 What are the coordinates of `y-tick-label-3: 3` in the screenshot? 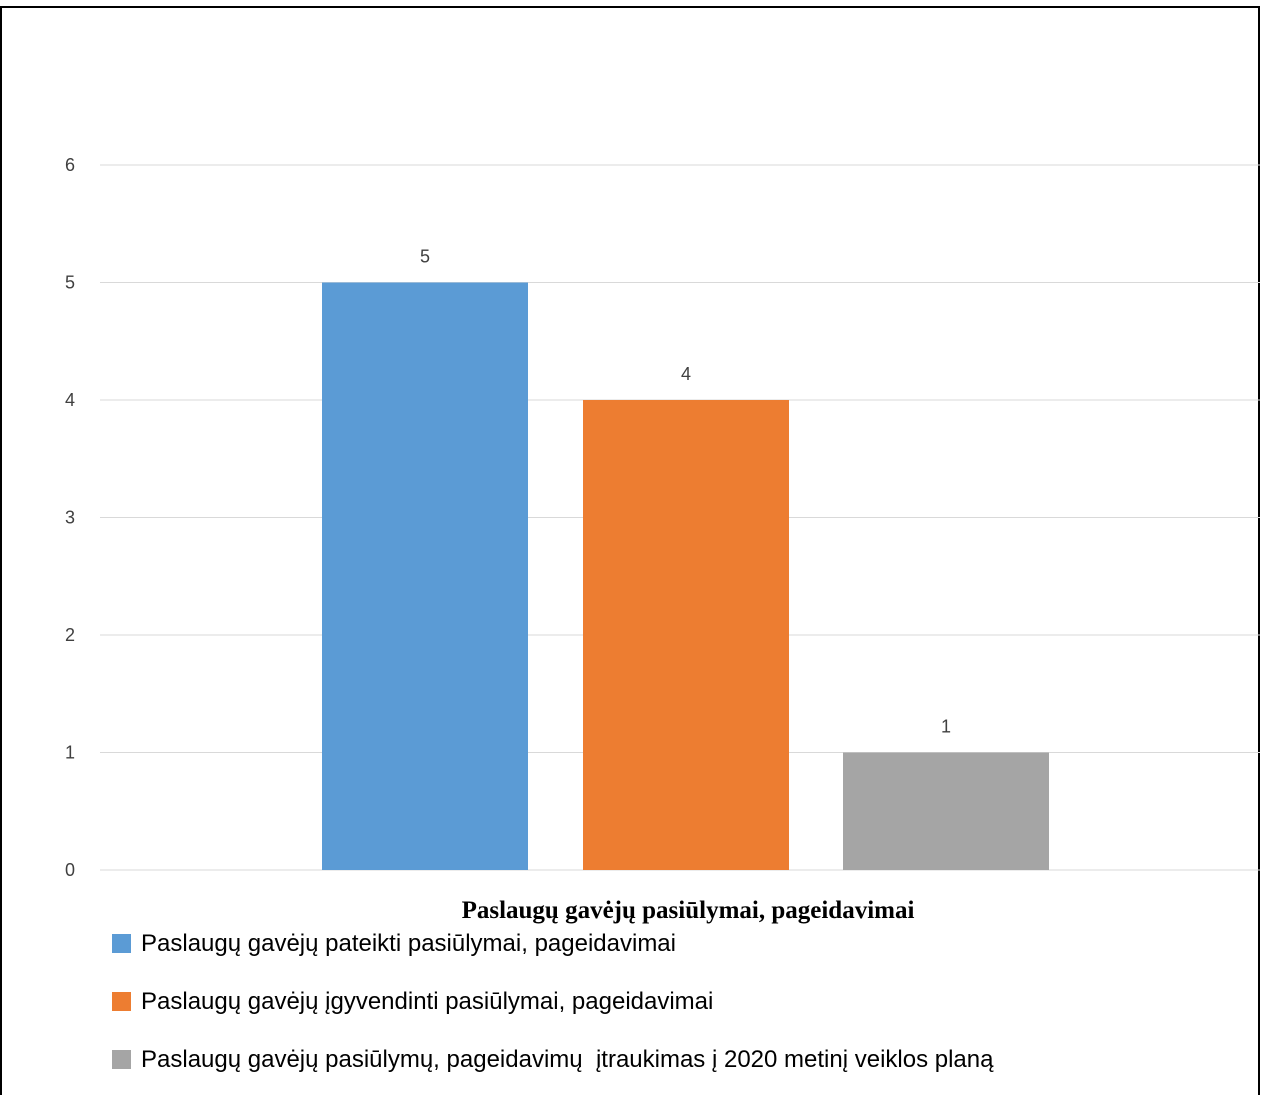 It's located at (70, 518).